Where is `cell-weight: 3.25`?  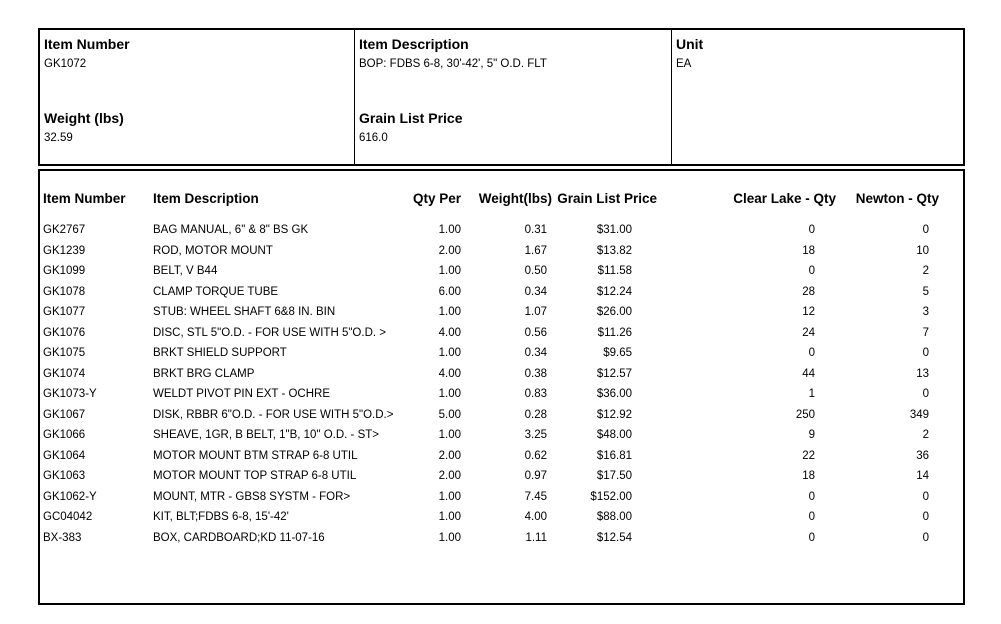 cell-weight: 3.25 is located at coordinates (535, 435).